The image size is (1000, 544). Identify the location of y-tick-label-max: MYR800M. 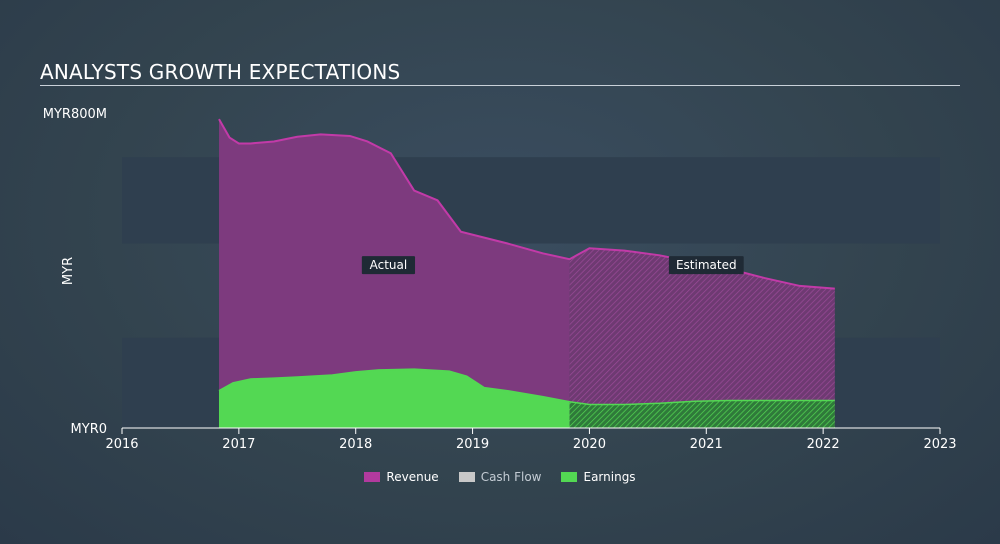
(75, 114).